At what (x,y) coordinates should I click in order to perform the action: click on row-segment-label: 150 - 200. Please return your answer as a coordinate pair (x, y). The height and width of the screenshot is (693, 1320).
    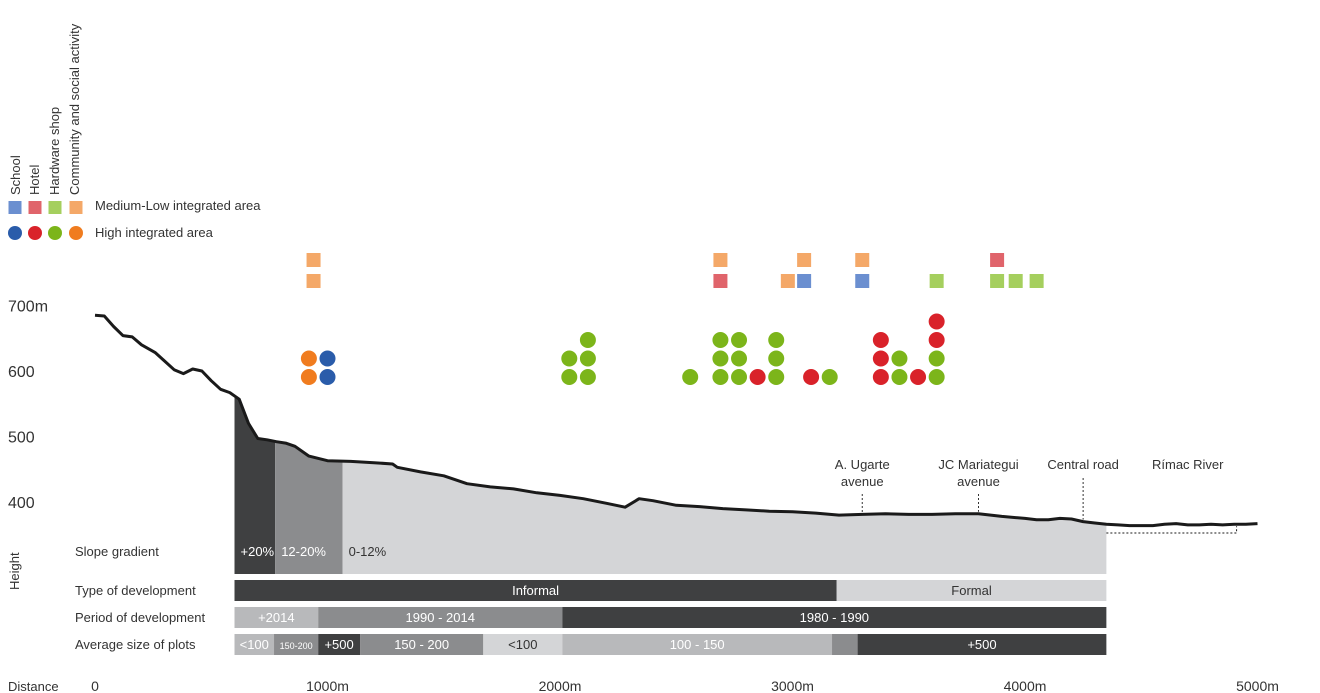
    Looking at the image, I should click on (421, 644).